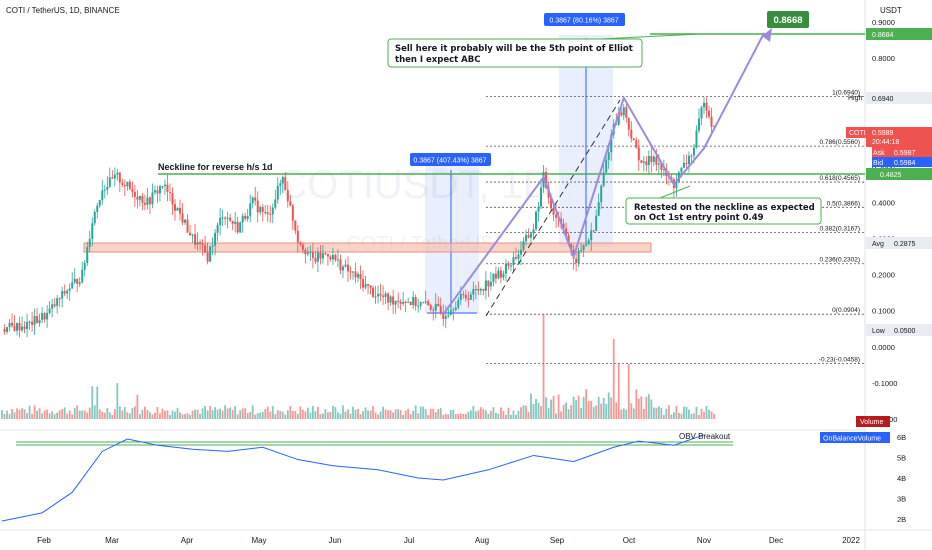 The width and height of the screenshot is (932, 550). What do you see at coordinates (878, 163) in the screenshot?
I see `bid-tag: Bid` at bounding box center [878, 163].